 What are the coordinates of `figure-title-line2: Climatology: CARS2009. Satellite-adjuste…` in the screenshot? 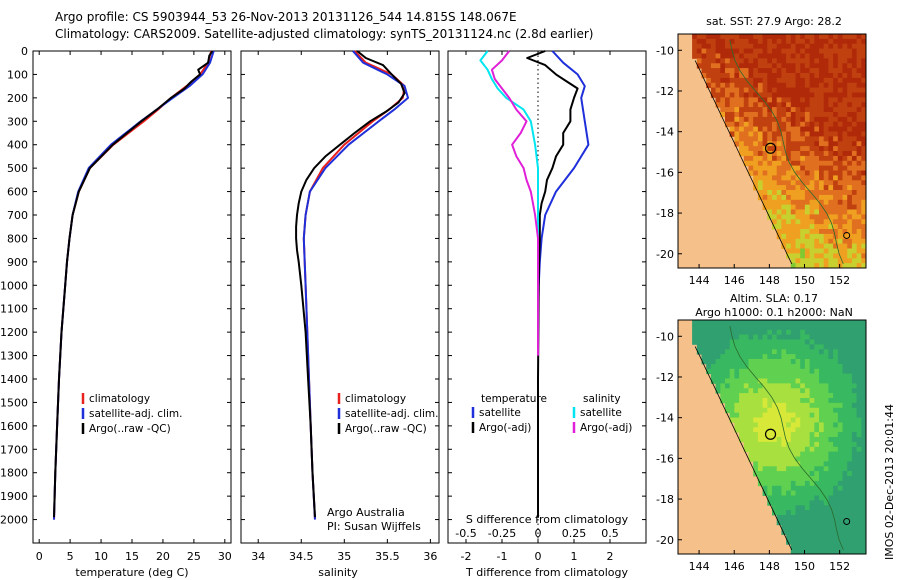 It's located at (324, 34).